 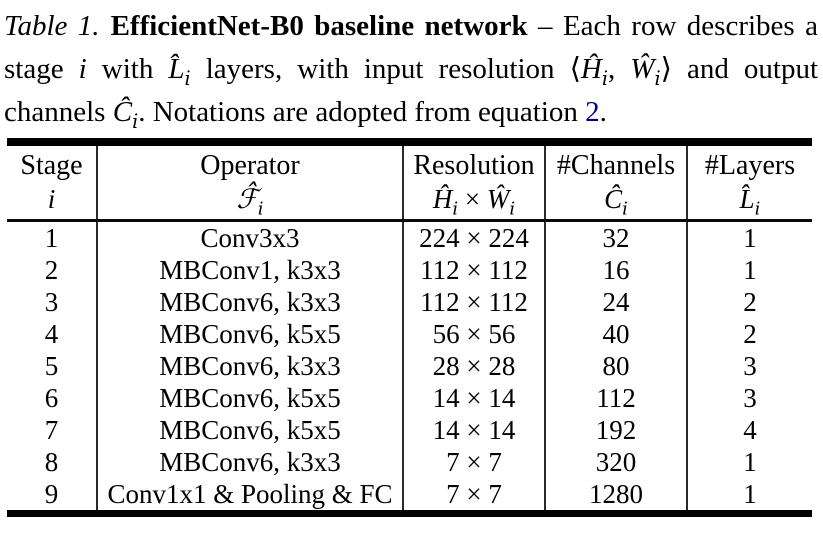 What do you see at coordinates (82, 69) in the screenshot?
I see `caption-segment-math: i` at bounding box center [82, 69].